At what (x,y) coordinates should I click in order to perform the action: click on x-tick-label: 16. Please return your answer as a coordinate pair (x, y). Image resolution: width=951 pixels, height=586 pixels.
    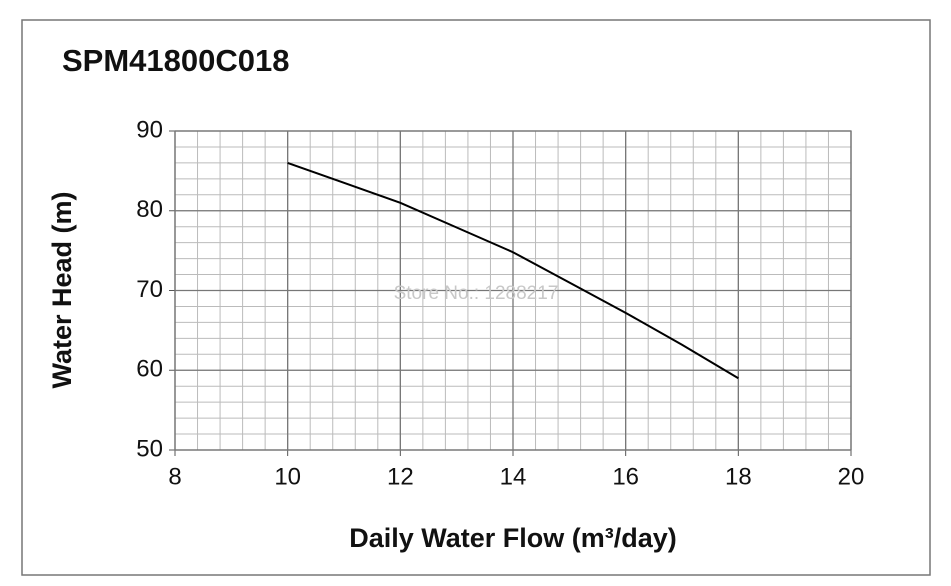
    Looking at the image, I should click on (625, 476).